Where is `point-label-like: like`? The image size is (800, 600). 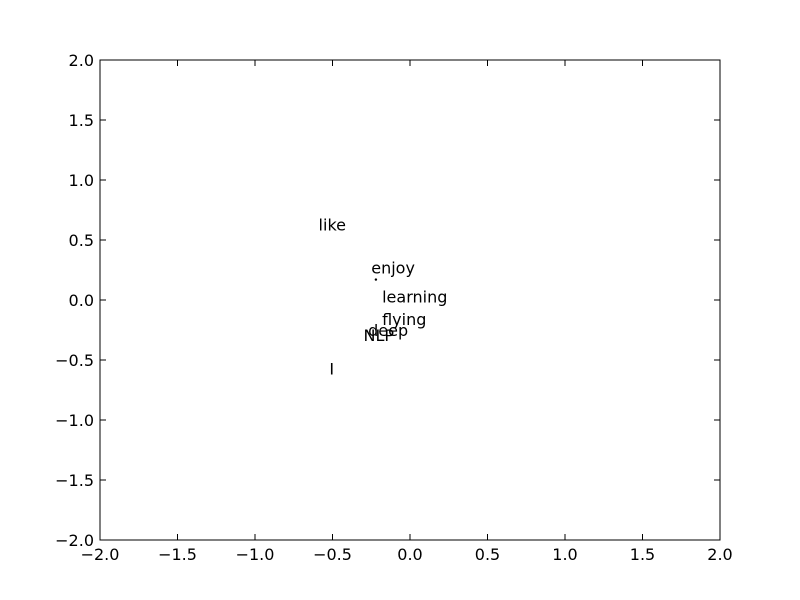 point-label-like: like is located at coordinates (332, 224).